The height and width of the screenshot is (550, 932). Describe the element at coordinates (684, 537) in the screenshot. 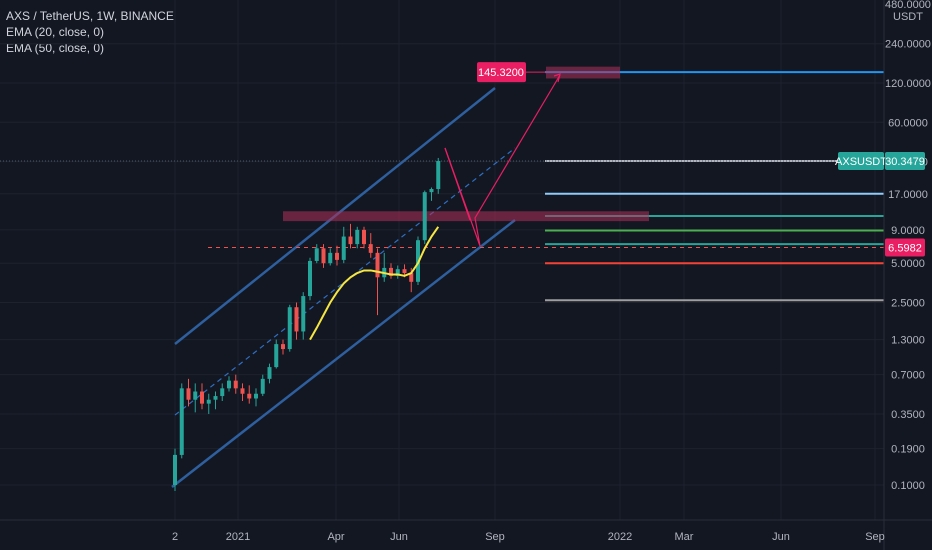

I see `time-tick-label: Mar` at that location.